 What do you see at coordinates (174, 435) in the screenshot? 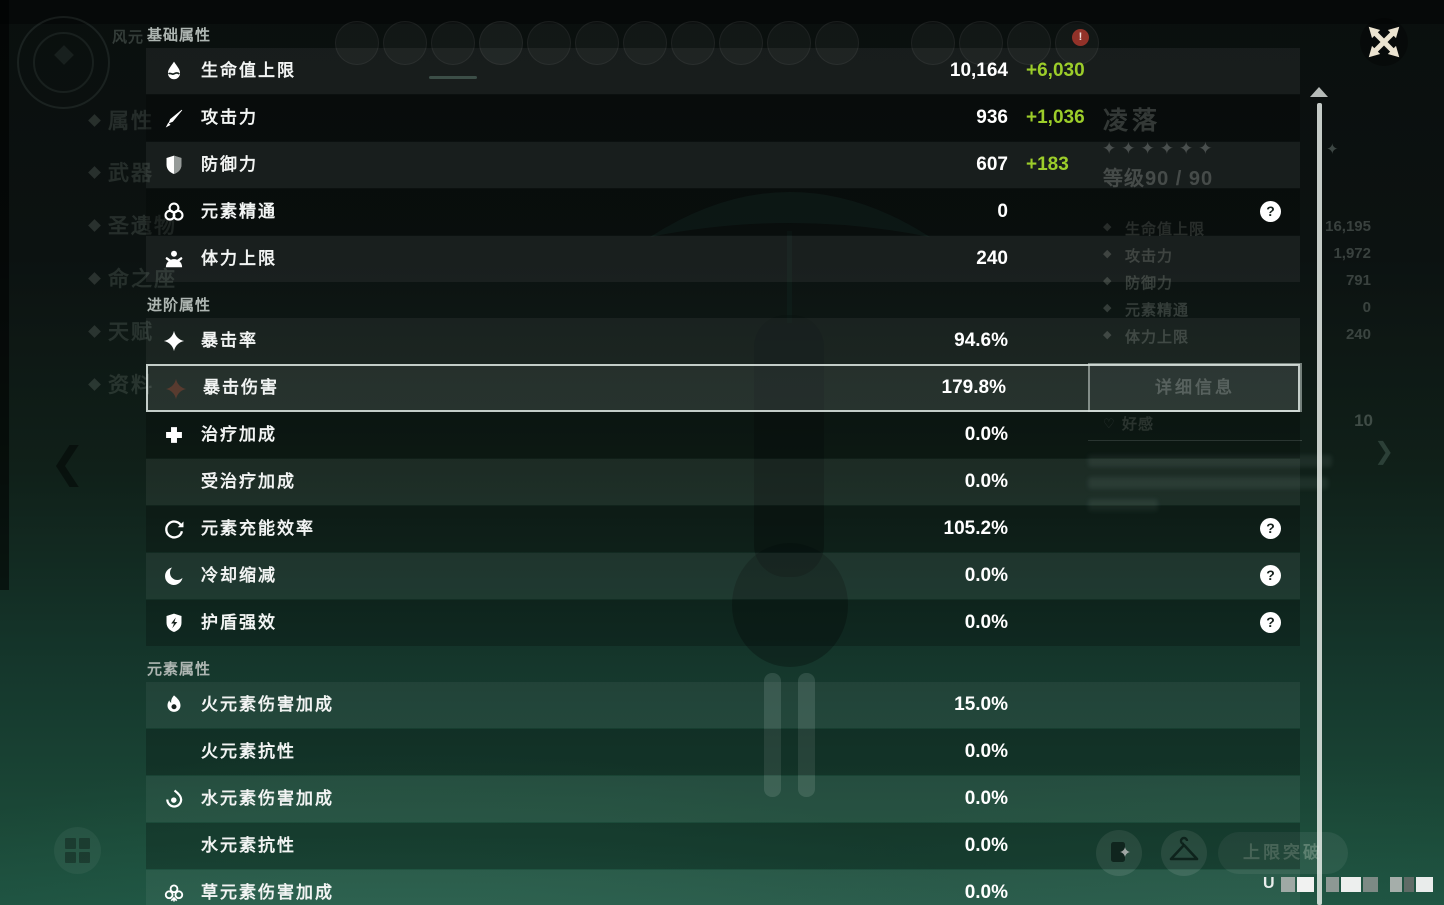
I see `healing-cross-icon` at bounding box center [174, 435].